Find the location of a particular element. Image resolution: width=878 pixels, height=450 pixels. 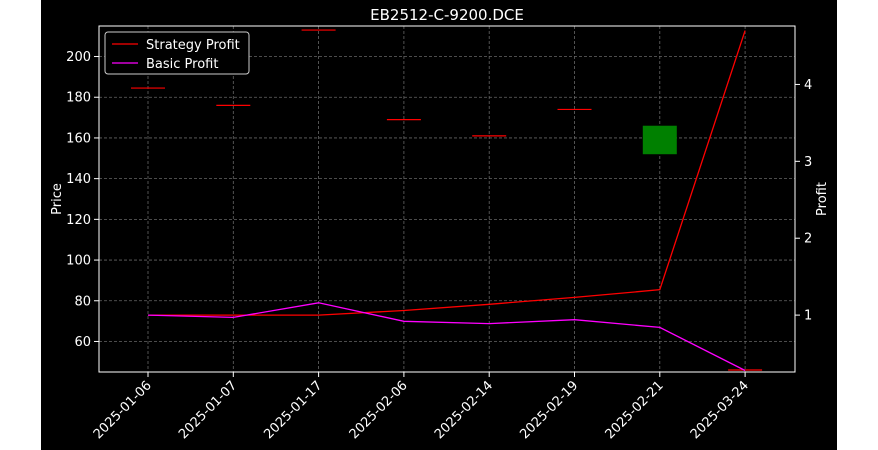

y-axis-right-label: Profit is located at coordinates (822, 199).